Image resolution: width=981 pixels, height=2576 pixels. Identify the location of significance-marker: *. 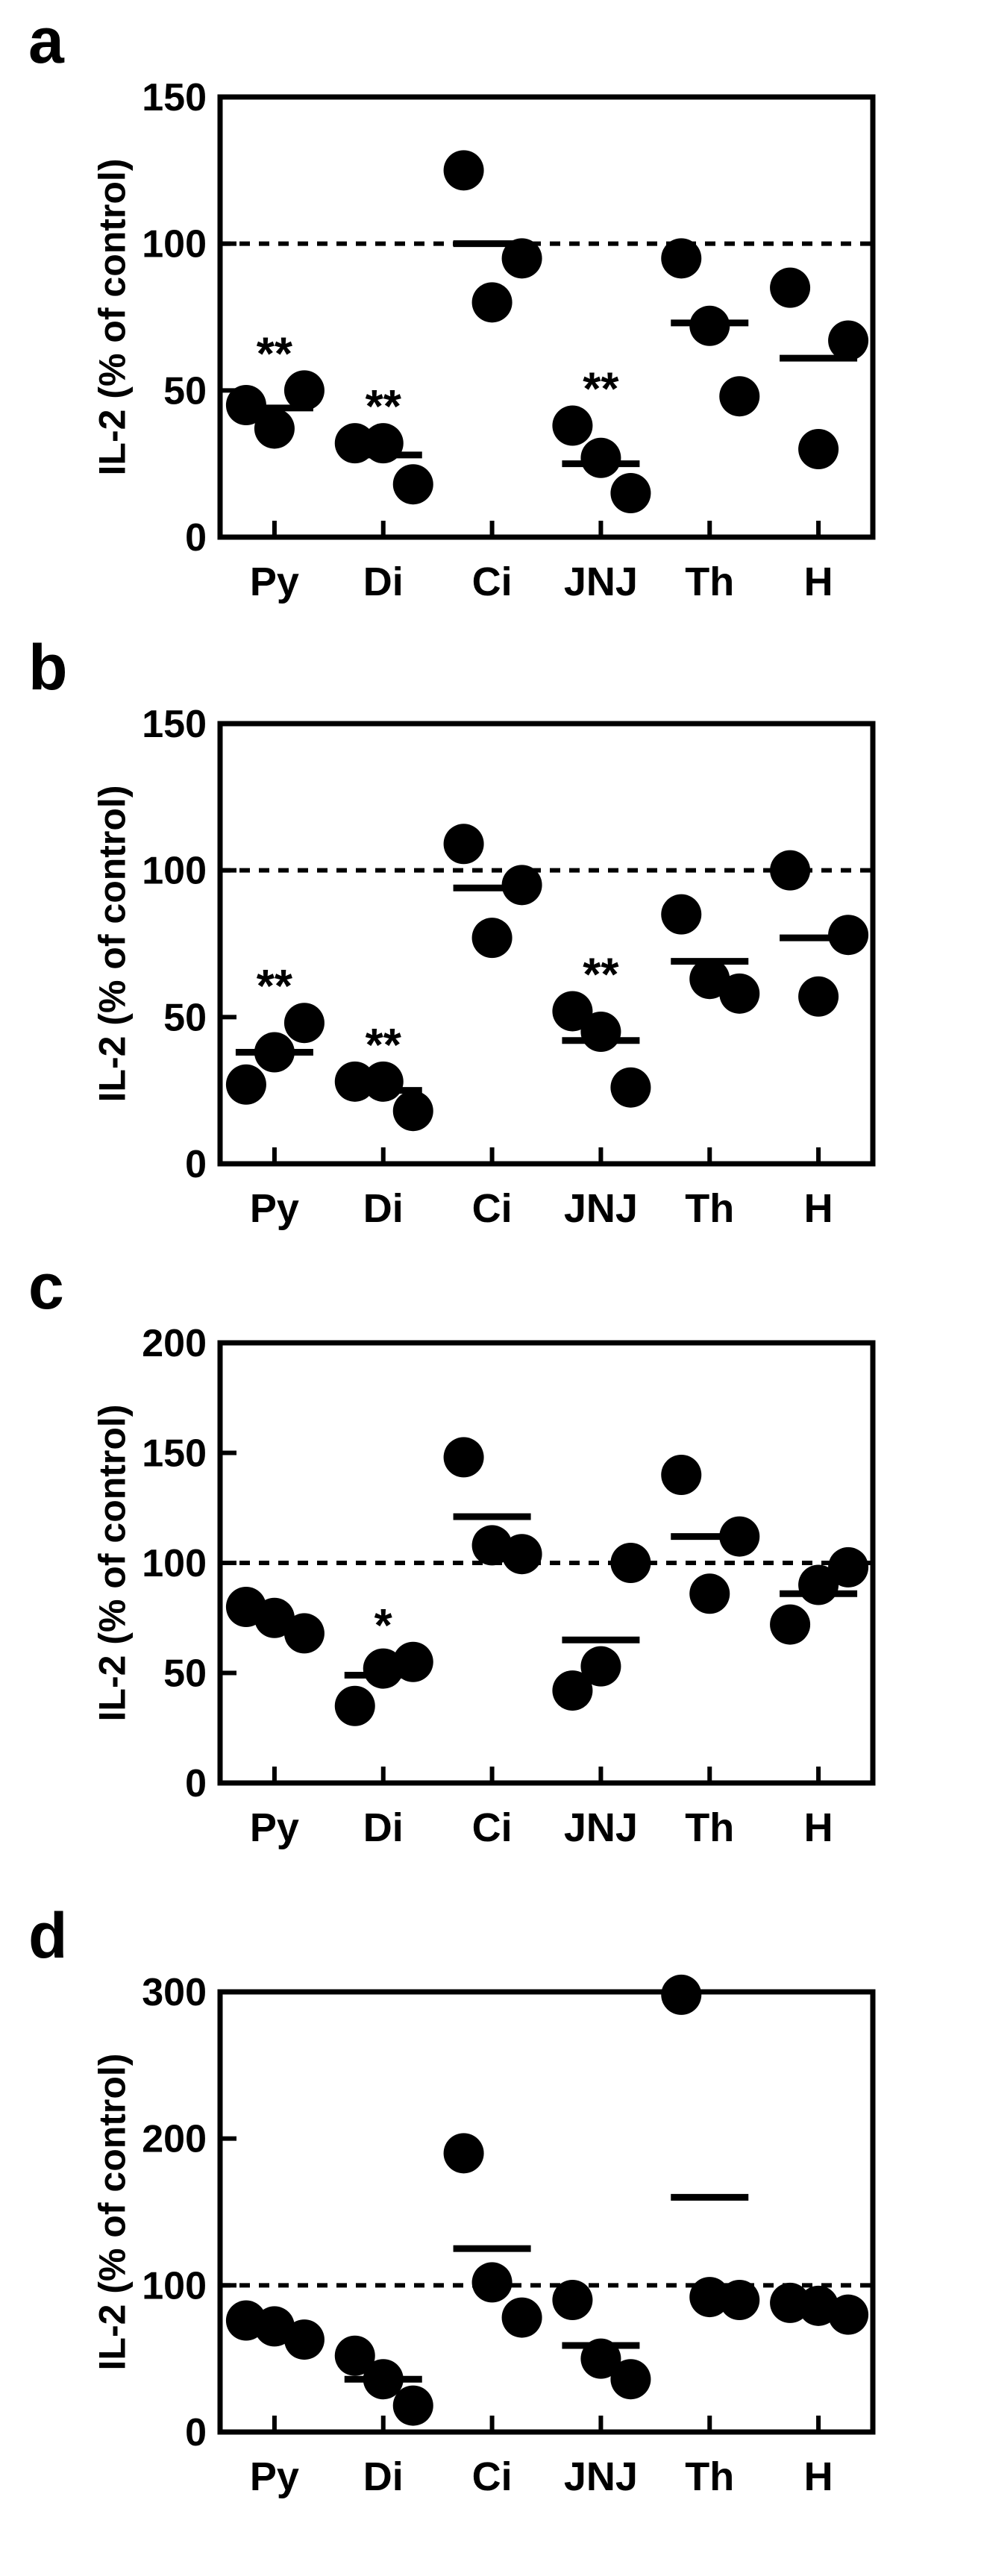
(383, 1626).